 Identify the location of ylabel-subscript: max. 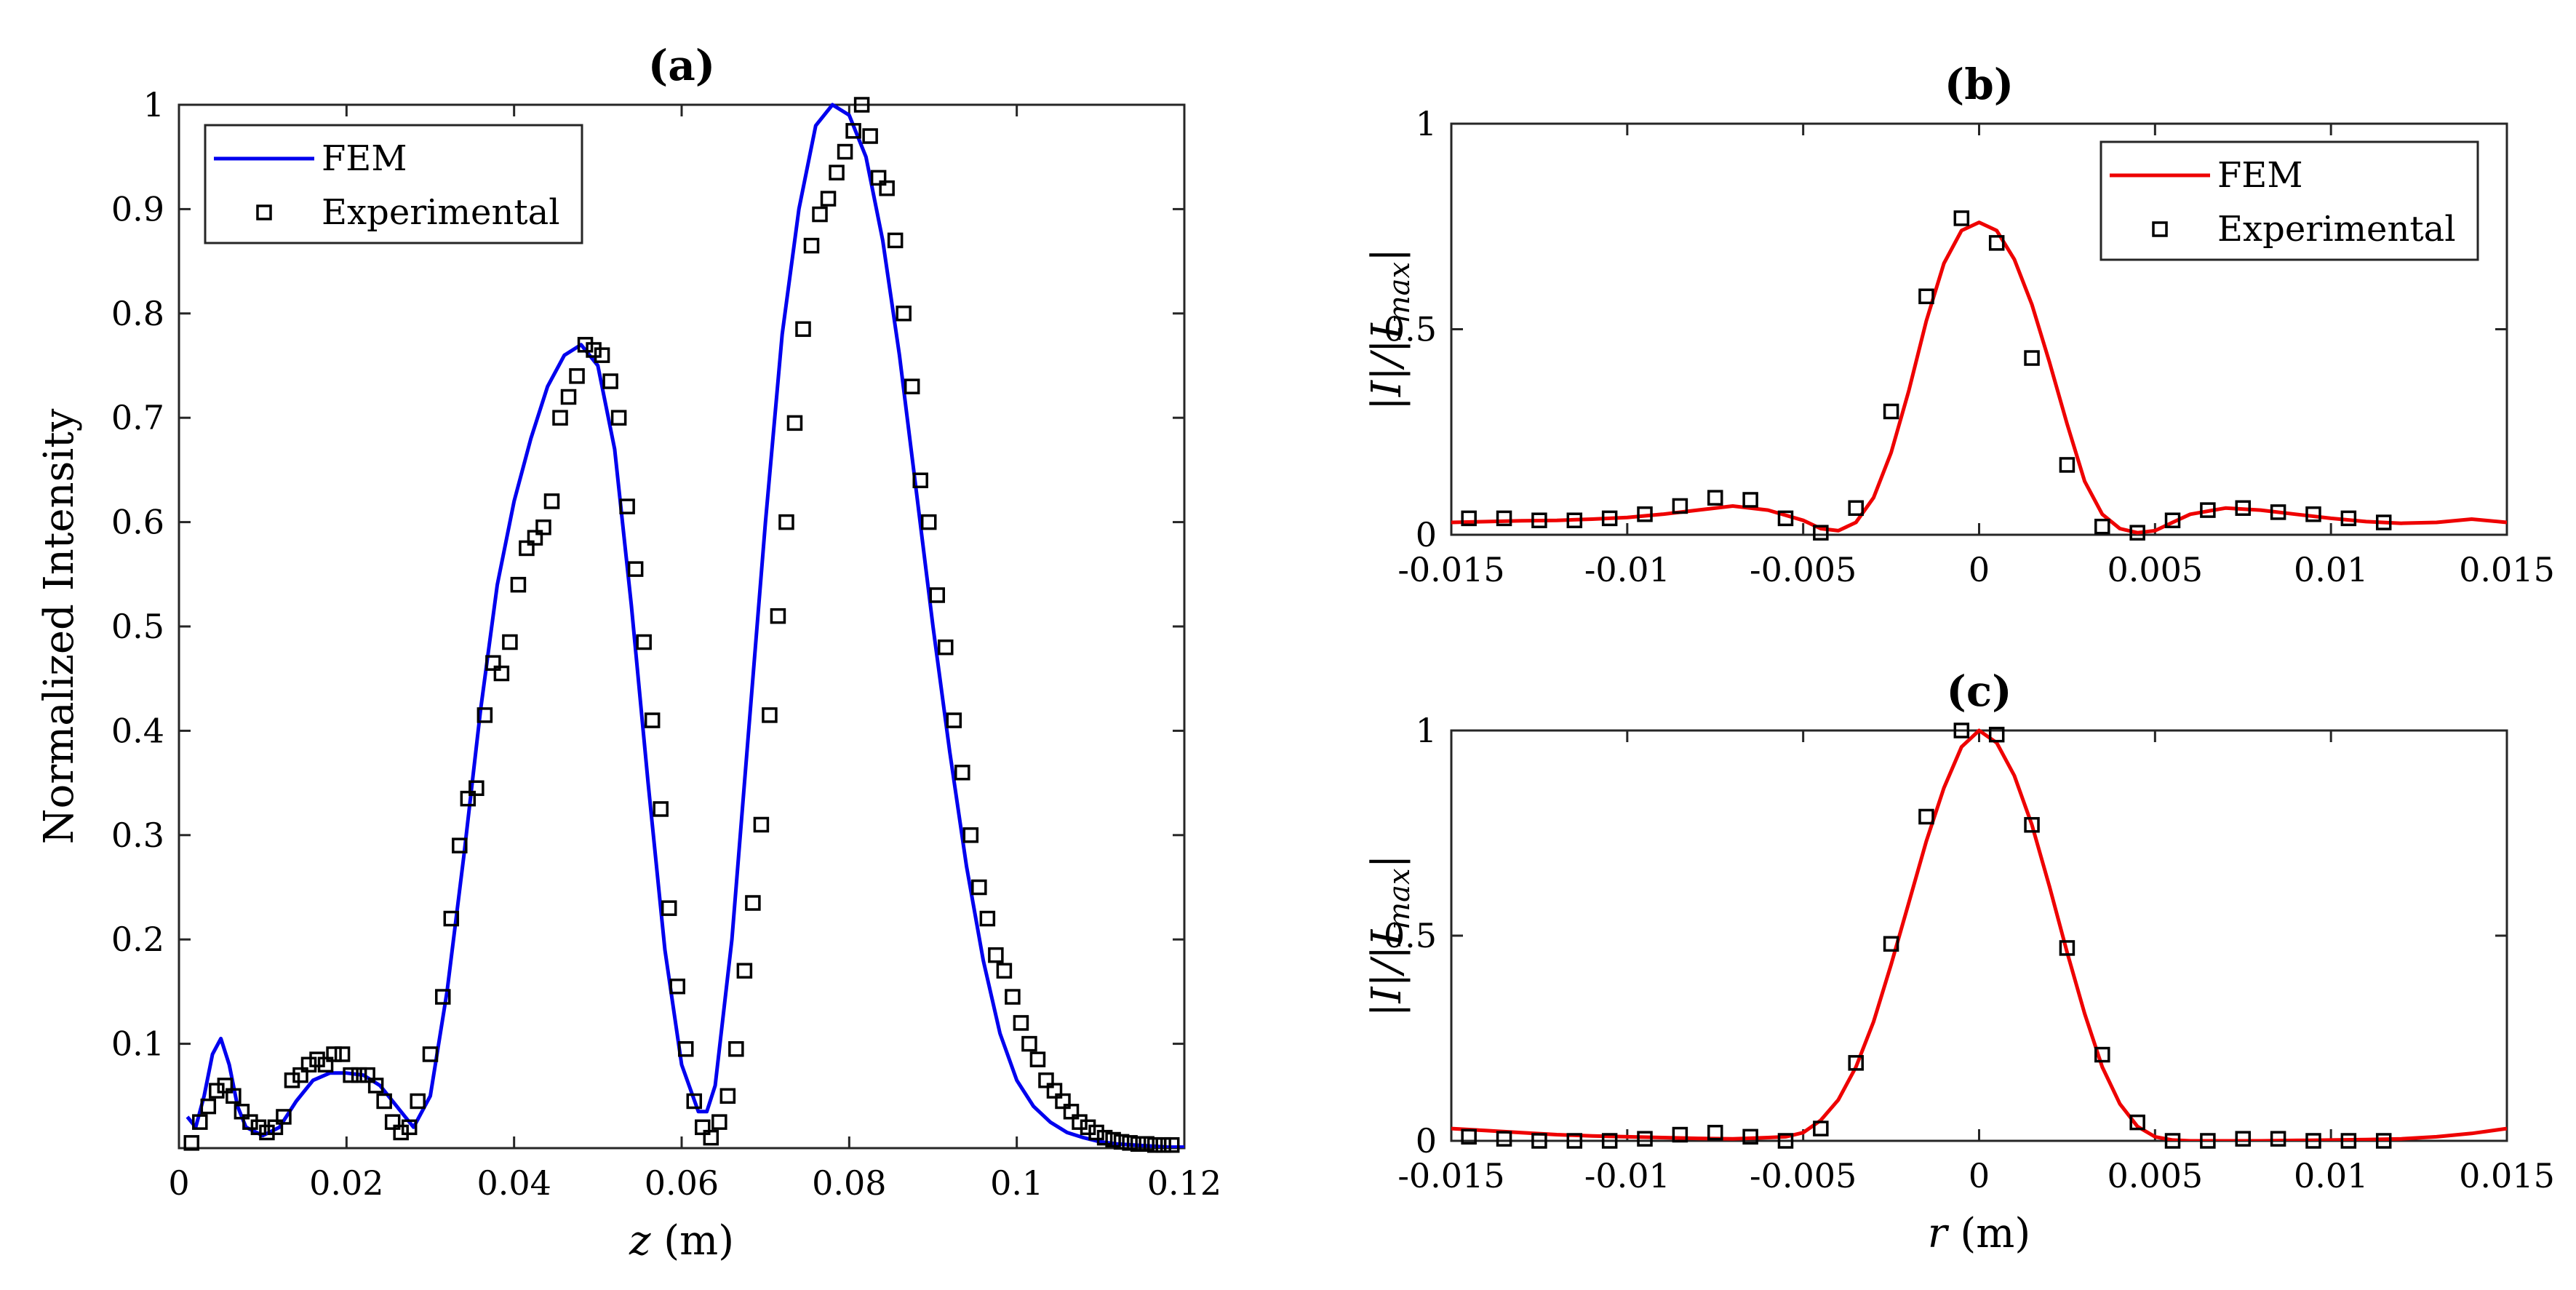
(1399, 898).